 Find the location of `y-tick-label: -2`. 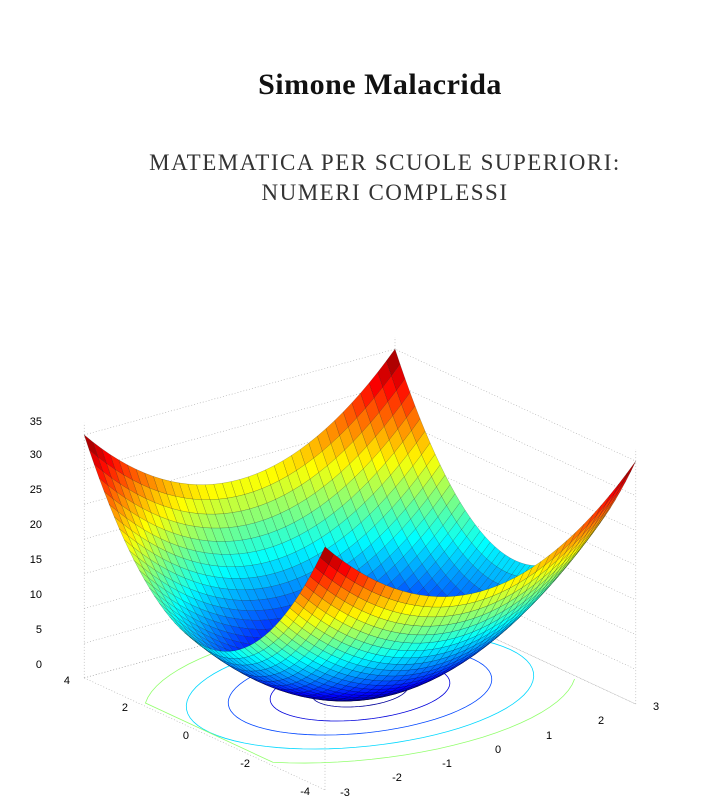

y-tick-label: -2 is located at coordinates (245, 764).